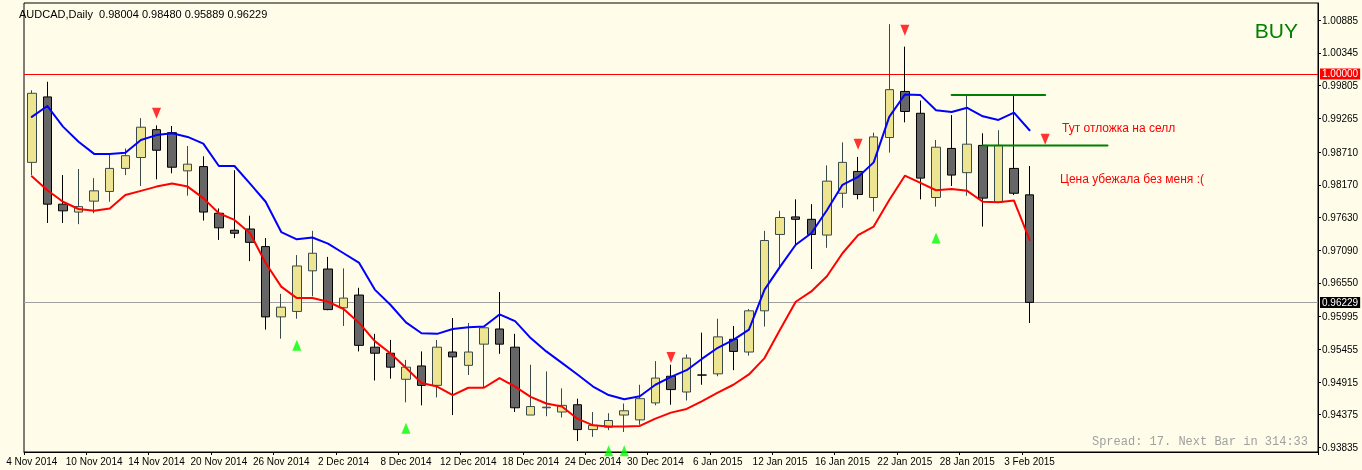  I want to click on x-tick-label: 24 Dec 2014, so click(593, 461).